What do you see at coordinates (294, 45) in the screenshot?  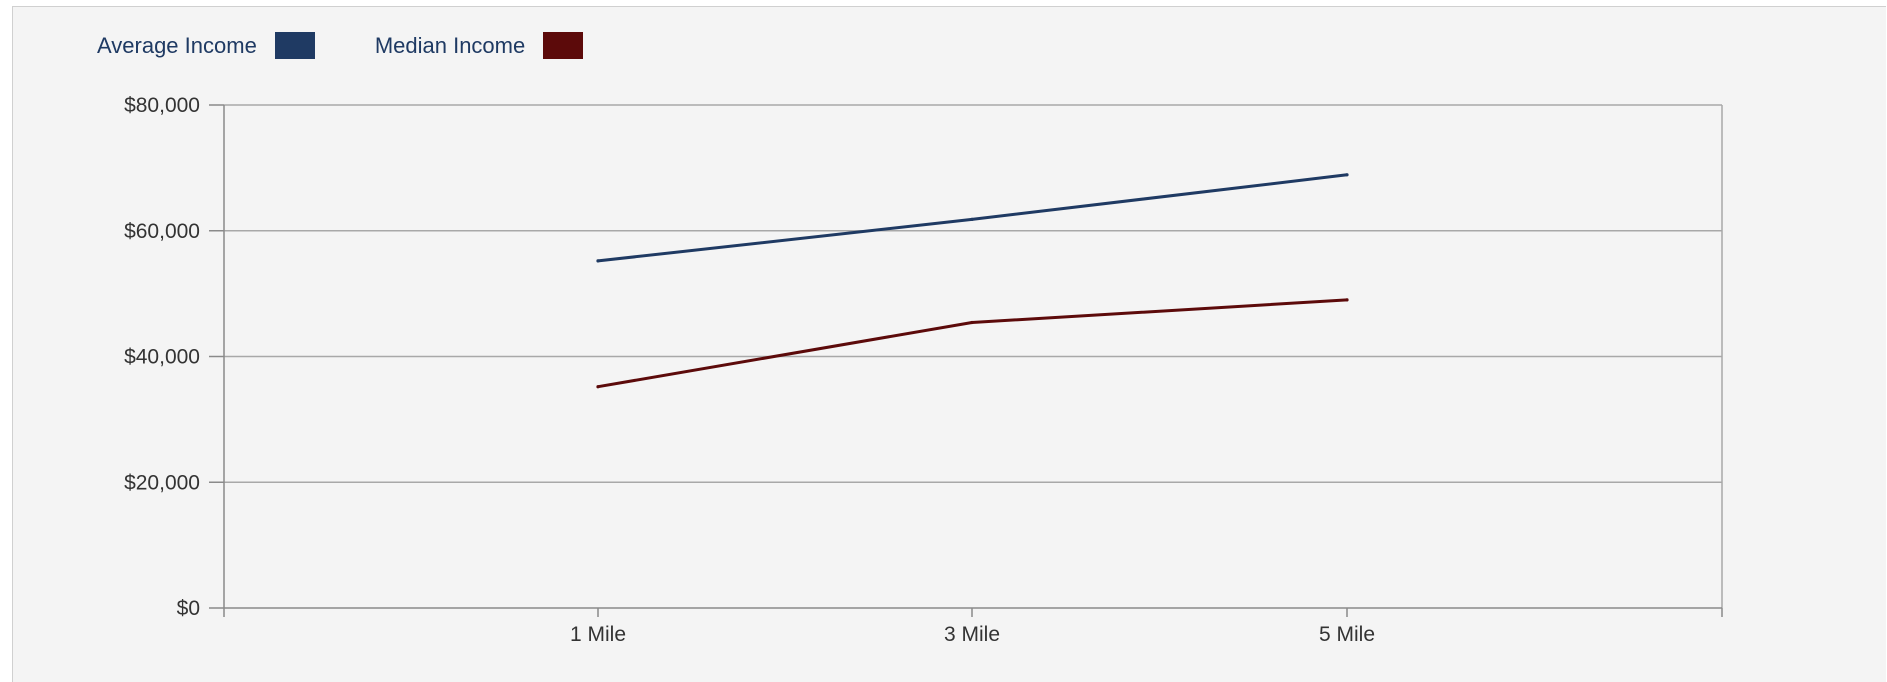 I see `legend-swatch-average-income` at bounding box center [294, 45].